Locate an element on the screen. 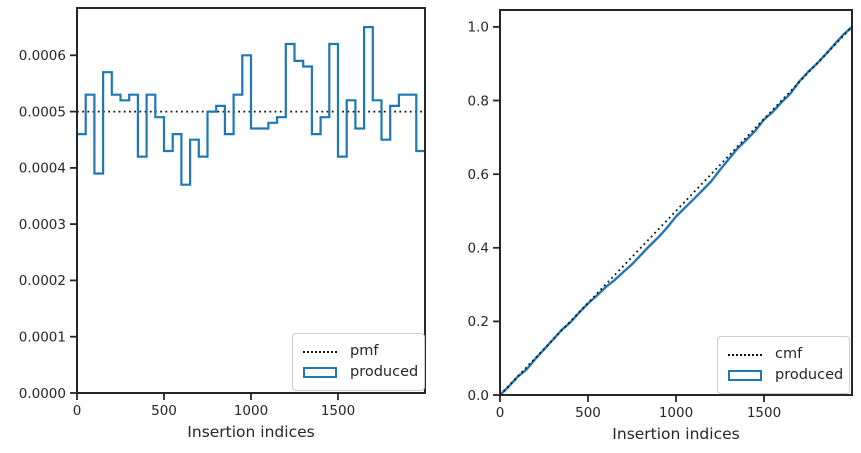 Image resolution: width=861 pixels, height=453 pixels. legend-item-cmf: cmf is located at coordinates (786, 354).